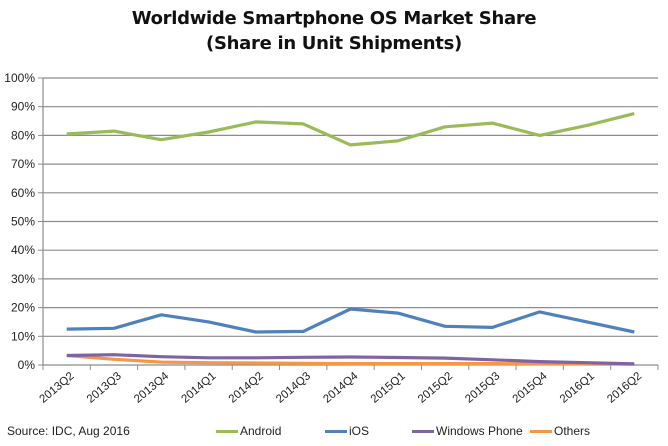 The image size is (668, 446). What do you see at coordinates (359, 431) in the screenshot?
I see `legend-label: iOS` at bounding box center [359, 431].